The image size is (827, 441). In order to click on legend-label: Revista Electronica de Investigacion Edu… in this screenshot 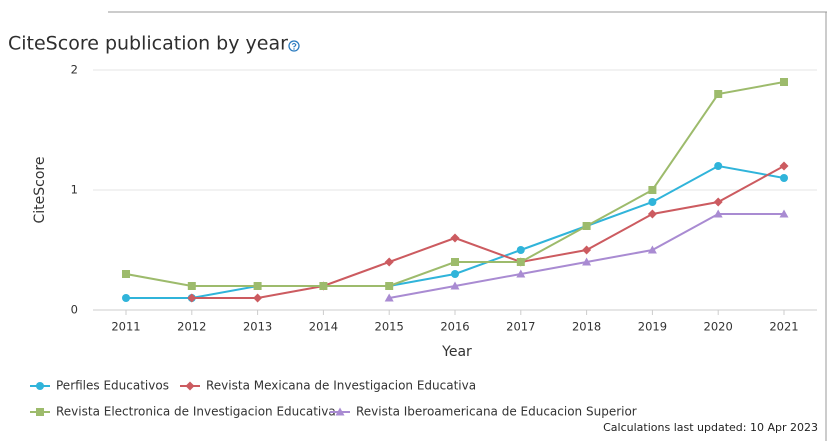, I will do `click(196, 412)`.